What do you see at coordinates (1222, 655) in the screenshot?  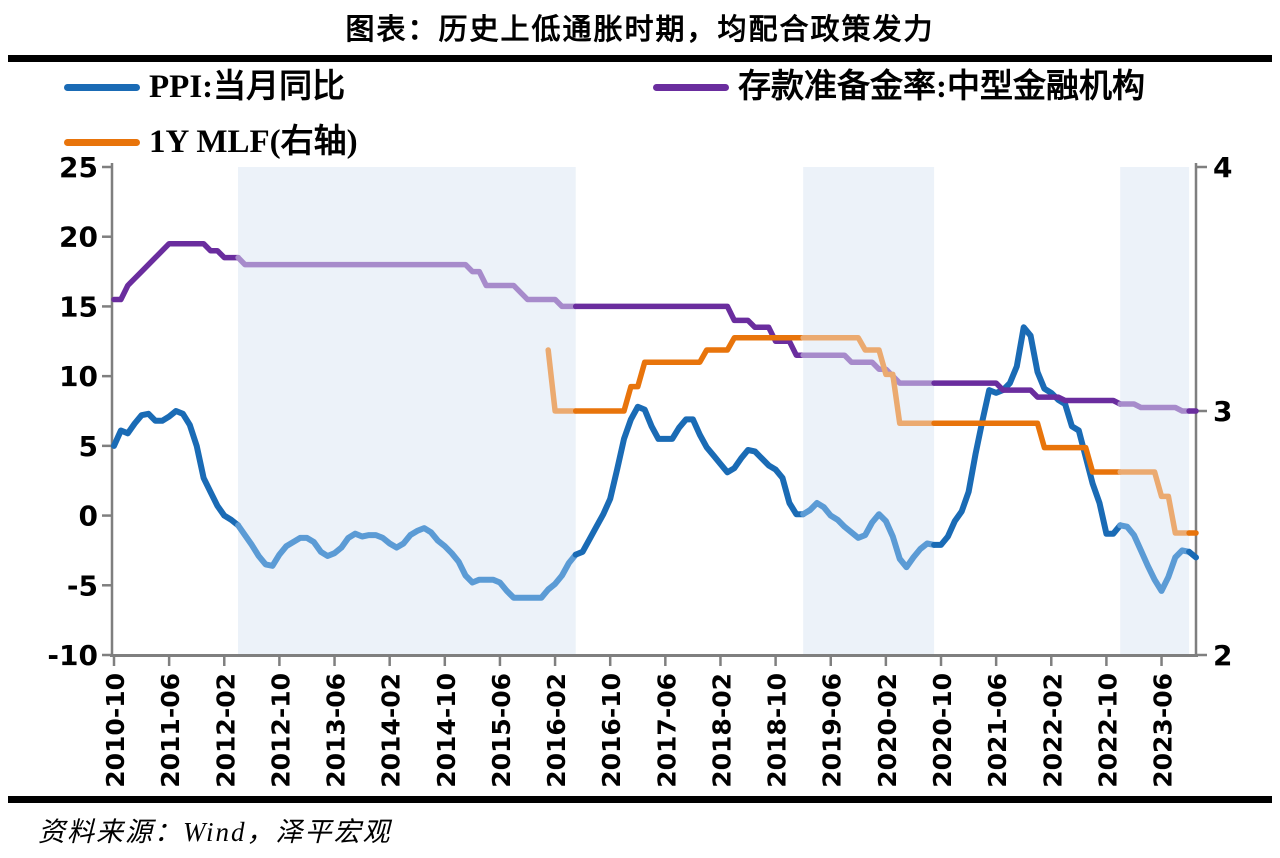 I see `right-tick-label: 2` at bounding box center [1222, 655].